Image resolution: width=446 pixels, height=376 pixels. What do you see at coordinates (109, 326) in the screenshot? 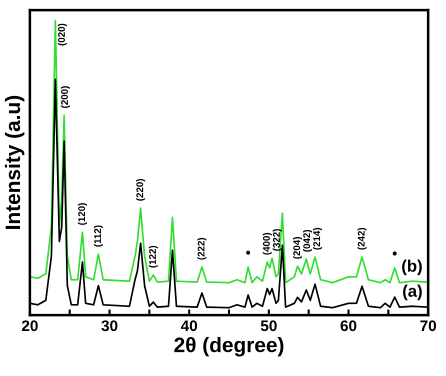
I see `x-tick-label: 30` at bounding box center [109, 326].